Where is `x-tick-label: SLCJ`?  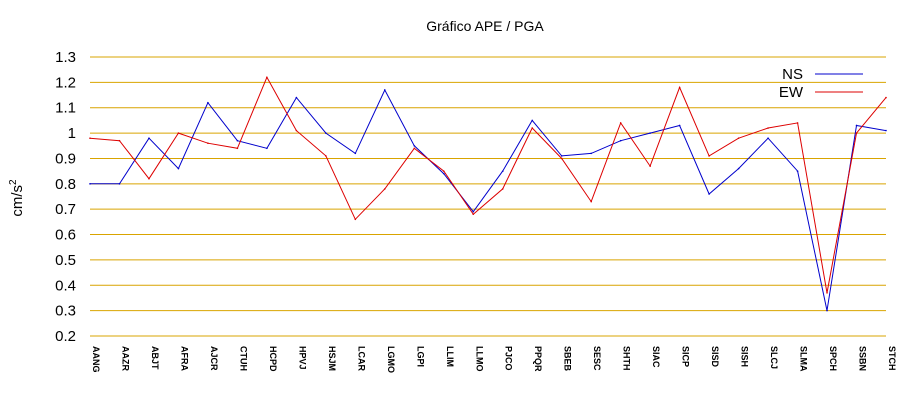
x-tick-label: SLCJ is located at coordinates (774, 357).